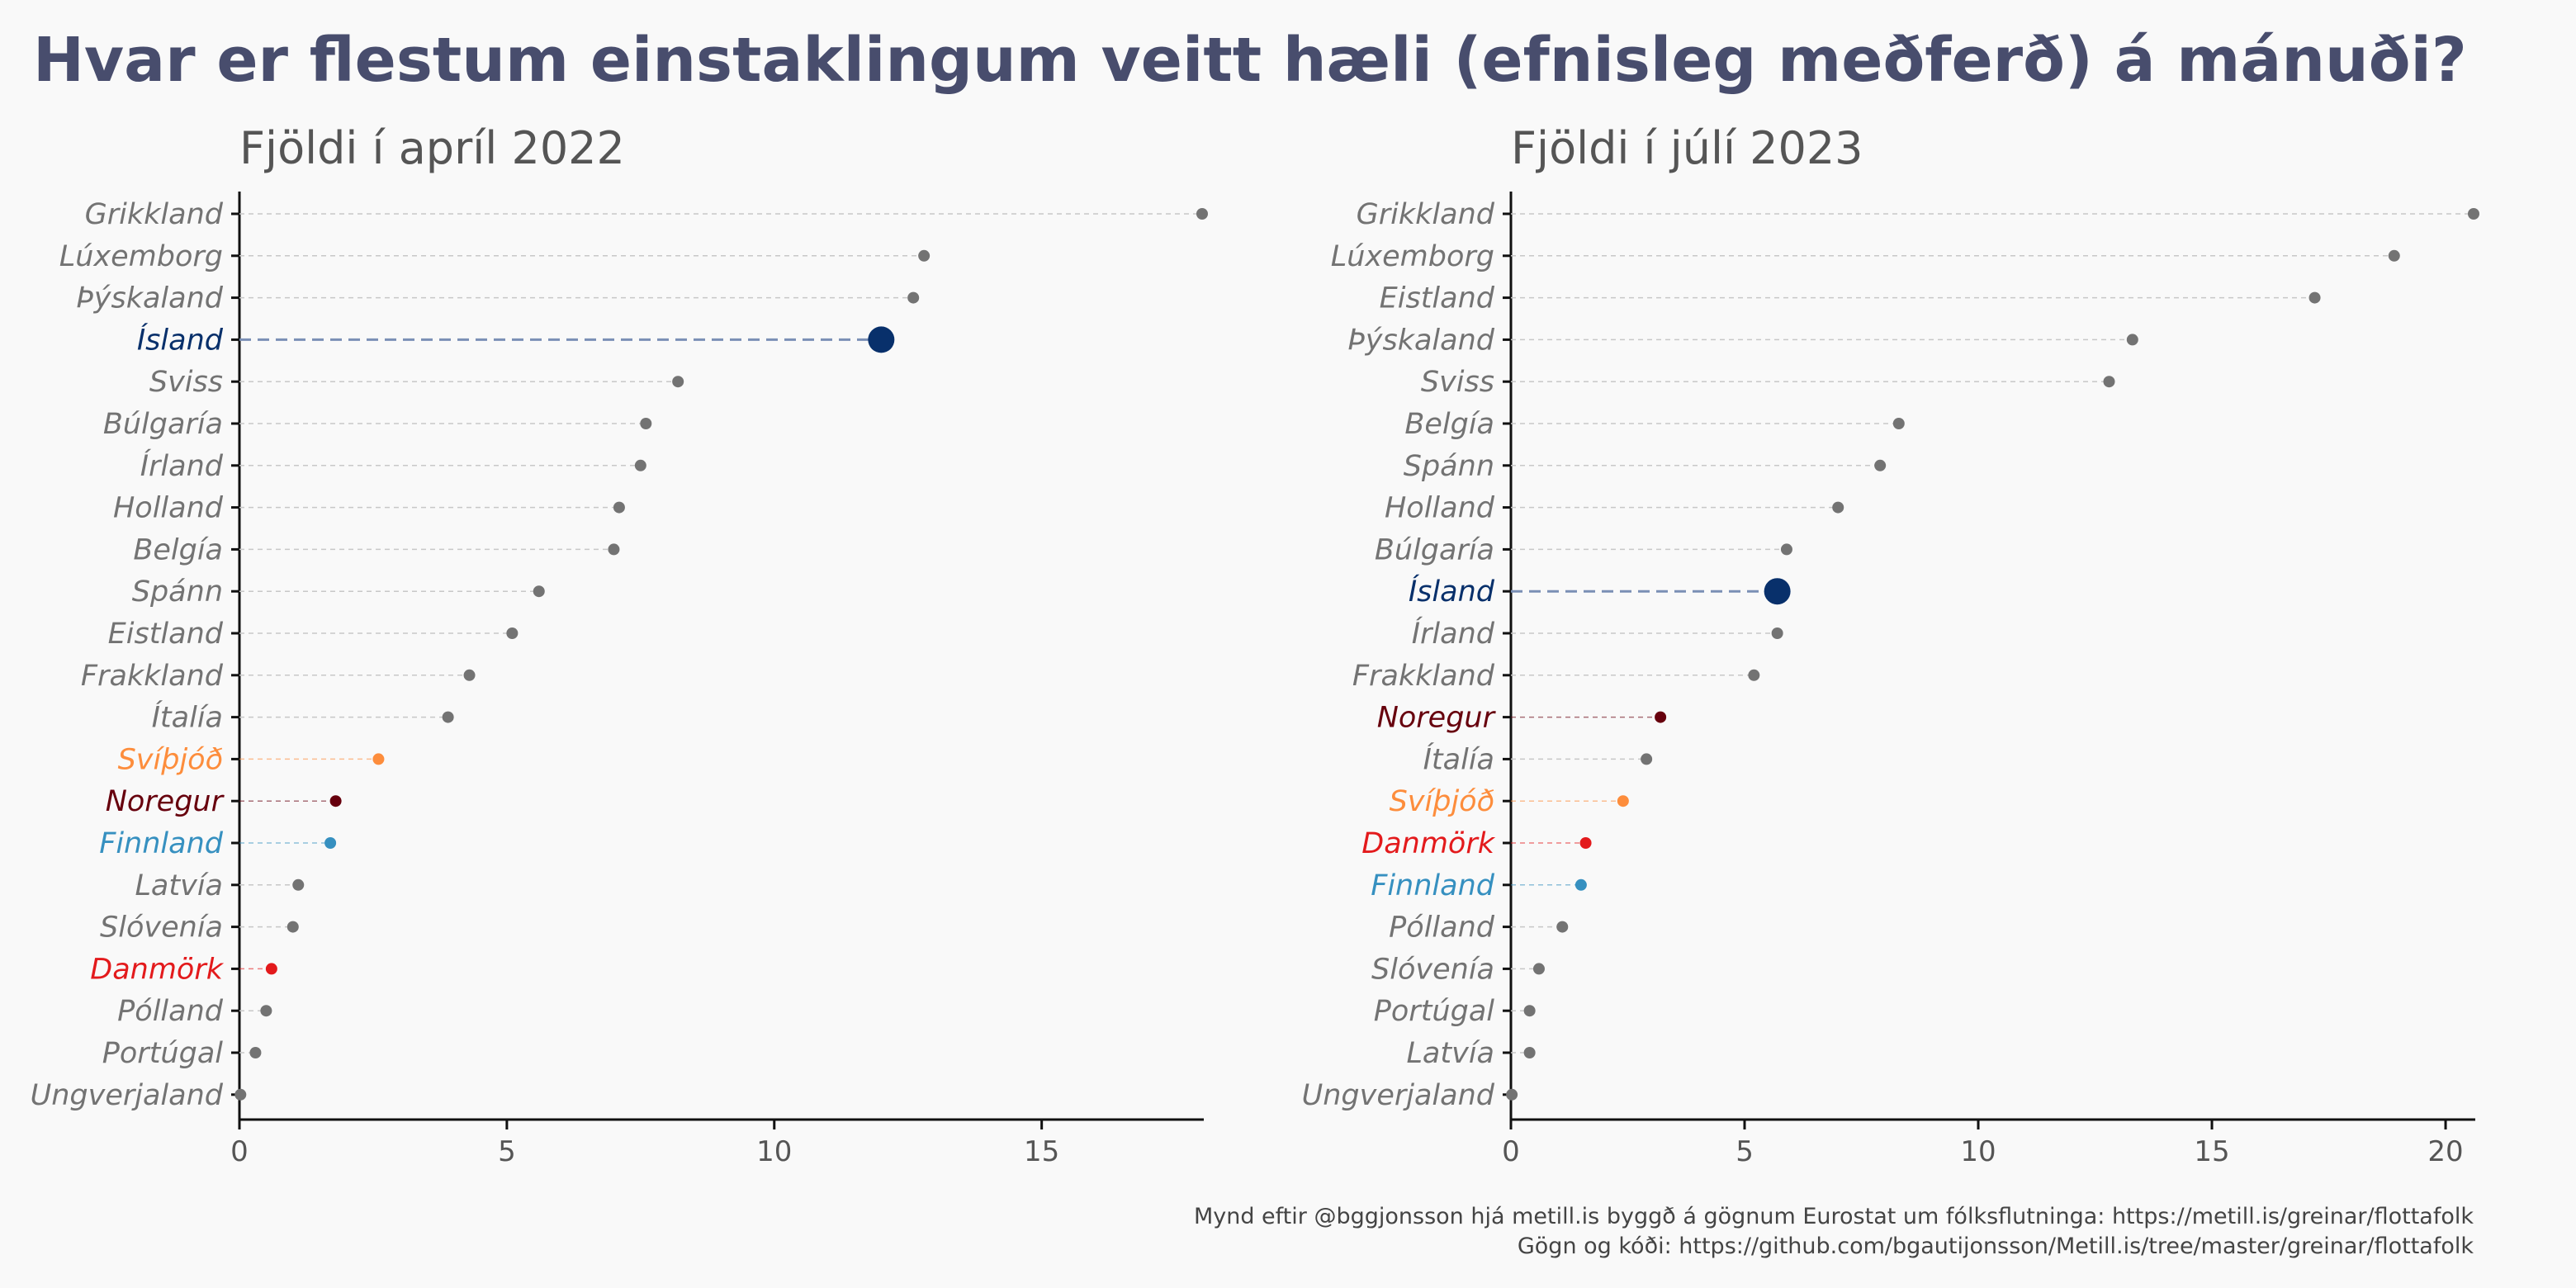  I want to click on panel-subtitle-right: Fjöldi í júlí 2023, so click(1687, 148).